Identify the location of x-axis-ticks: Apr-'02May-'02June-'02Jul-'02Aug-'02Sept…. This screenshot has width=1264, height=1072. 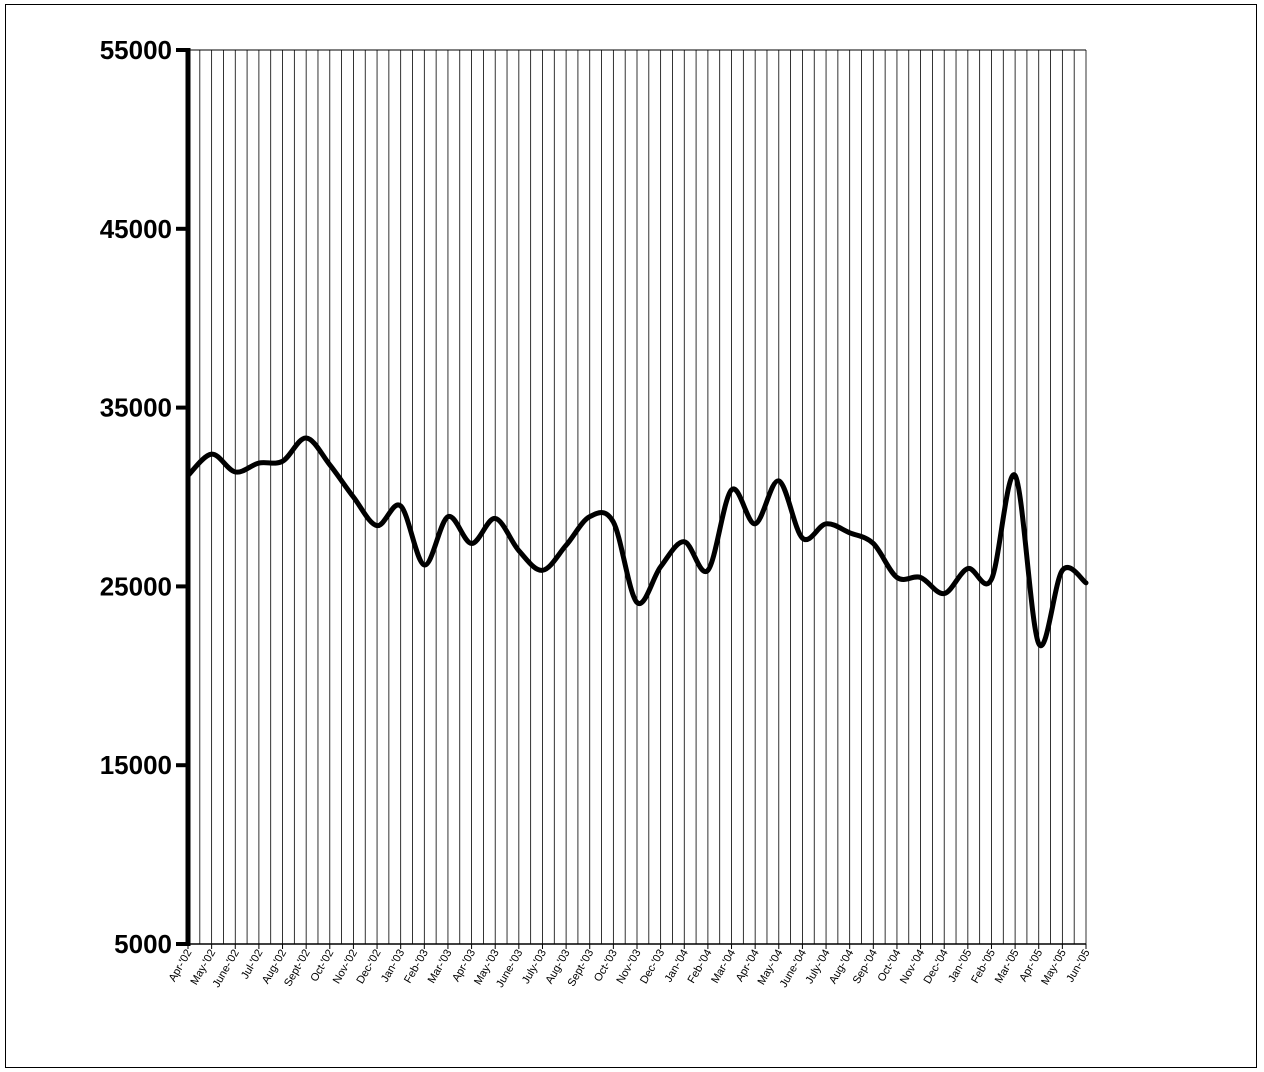
(630, 967).